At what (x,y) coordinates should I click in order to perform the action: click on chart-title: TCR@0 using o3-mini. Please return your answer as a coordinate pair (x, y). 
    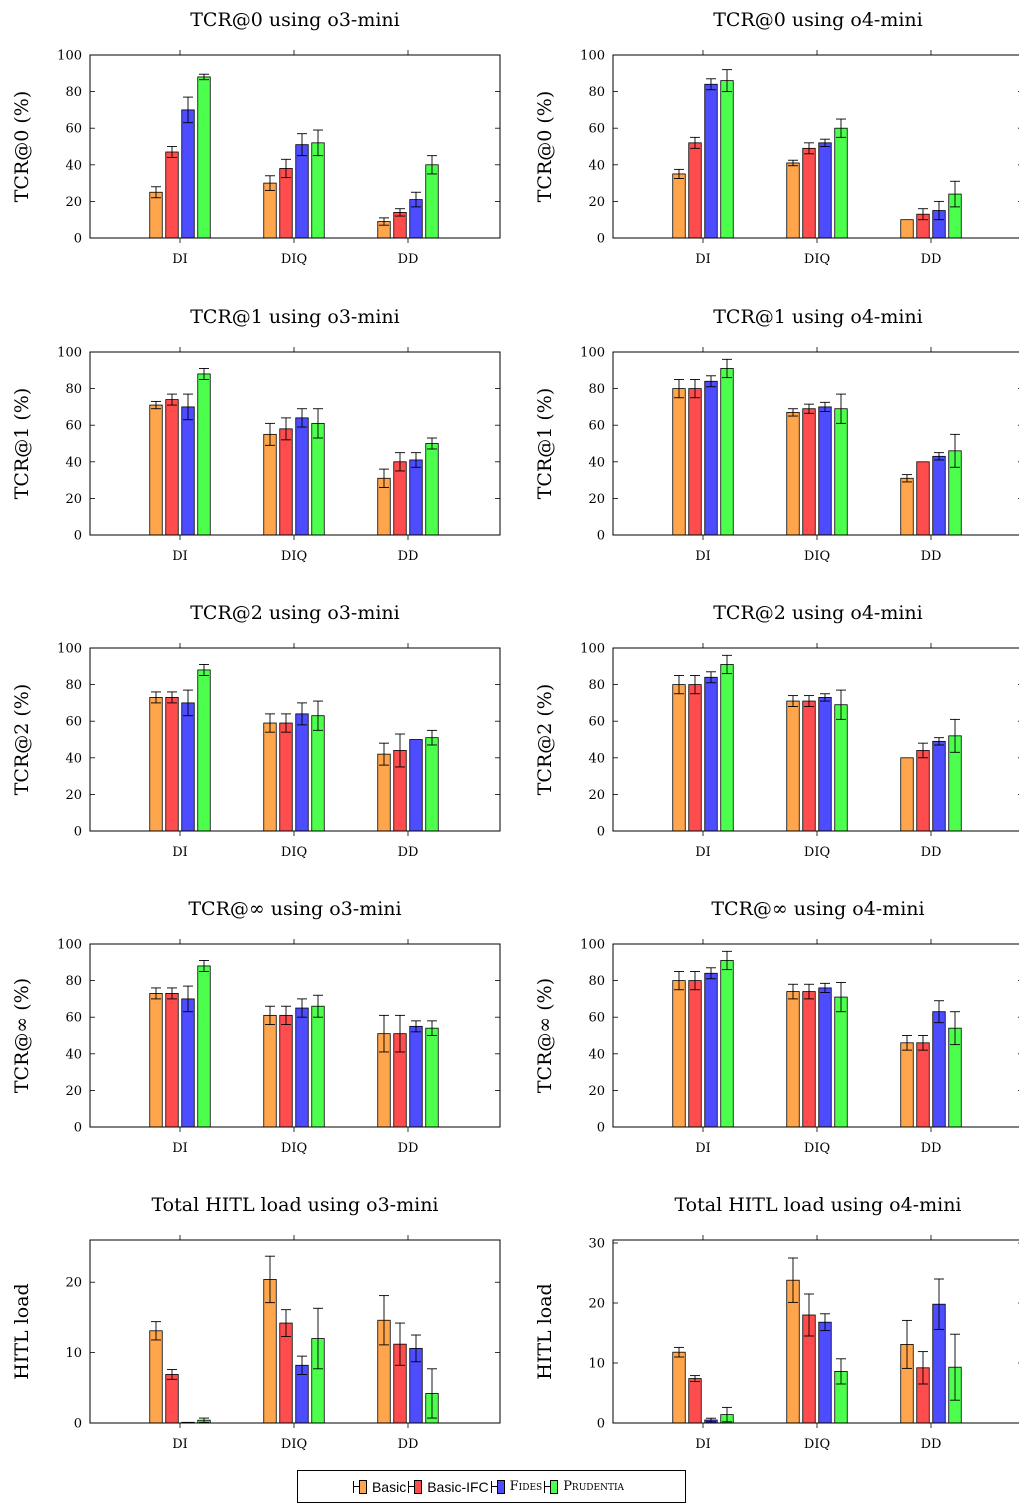
    Looking at the image, I should click on (295, 20).